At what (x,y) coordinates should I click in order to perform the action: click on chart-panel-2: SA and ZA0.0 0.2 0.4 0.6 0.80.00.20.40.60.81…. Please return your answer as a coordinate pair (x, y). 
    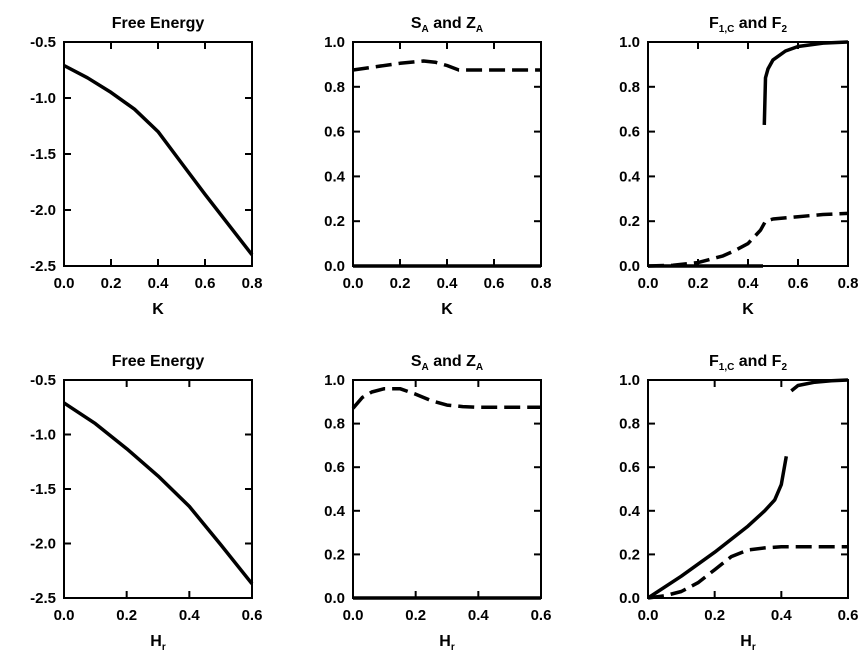
    Looking at the image, I should click on (437, 166).